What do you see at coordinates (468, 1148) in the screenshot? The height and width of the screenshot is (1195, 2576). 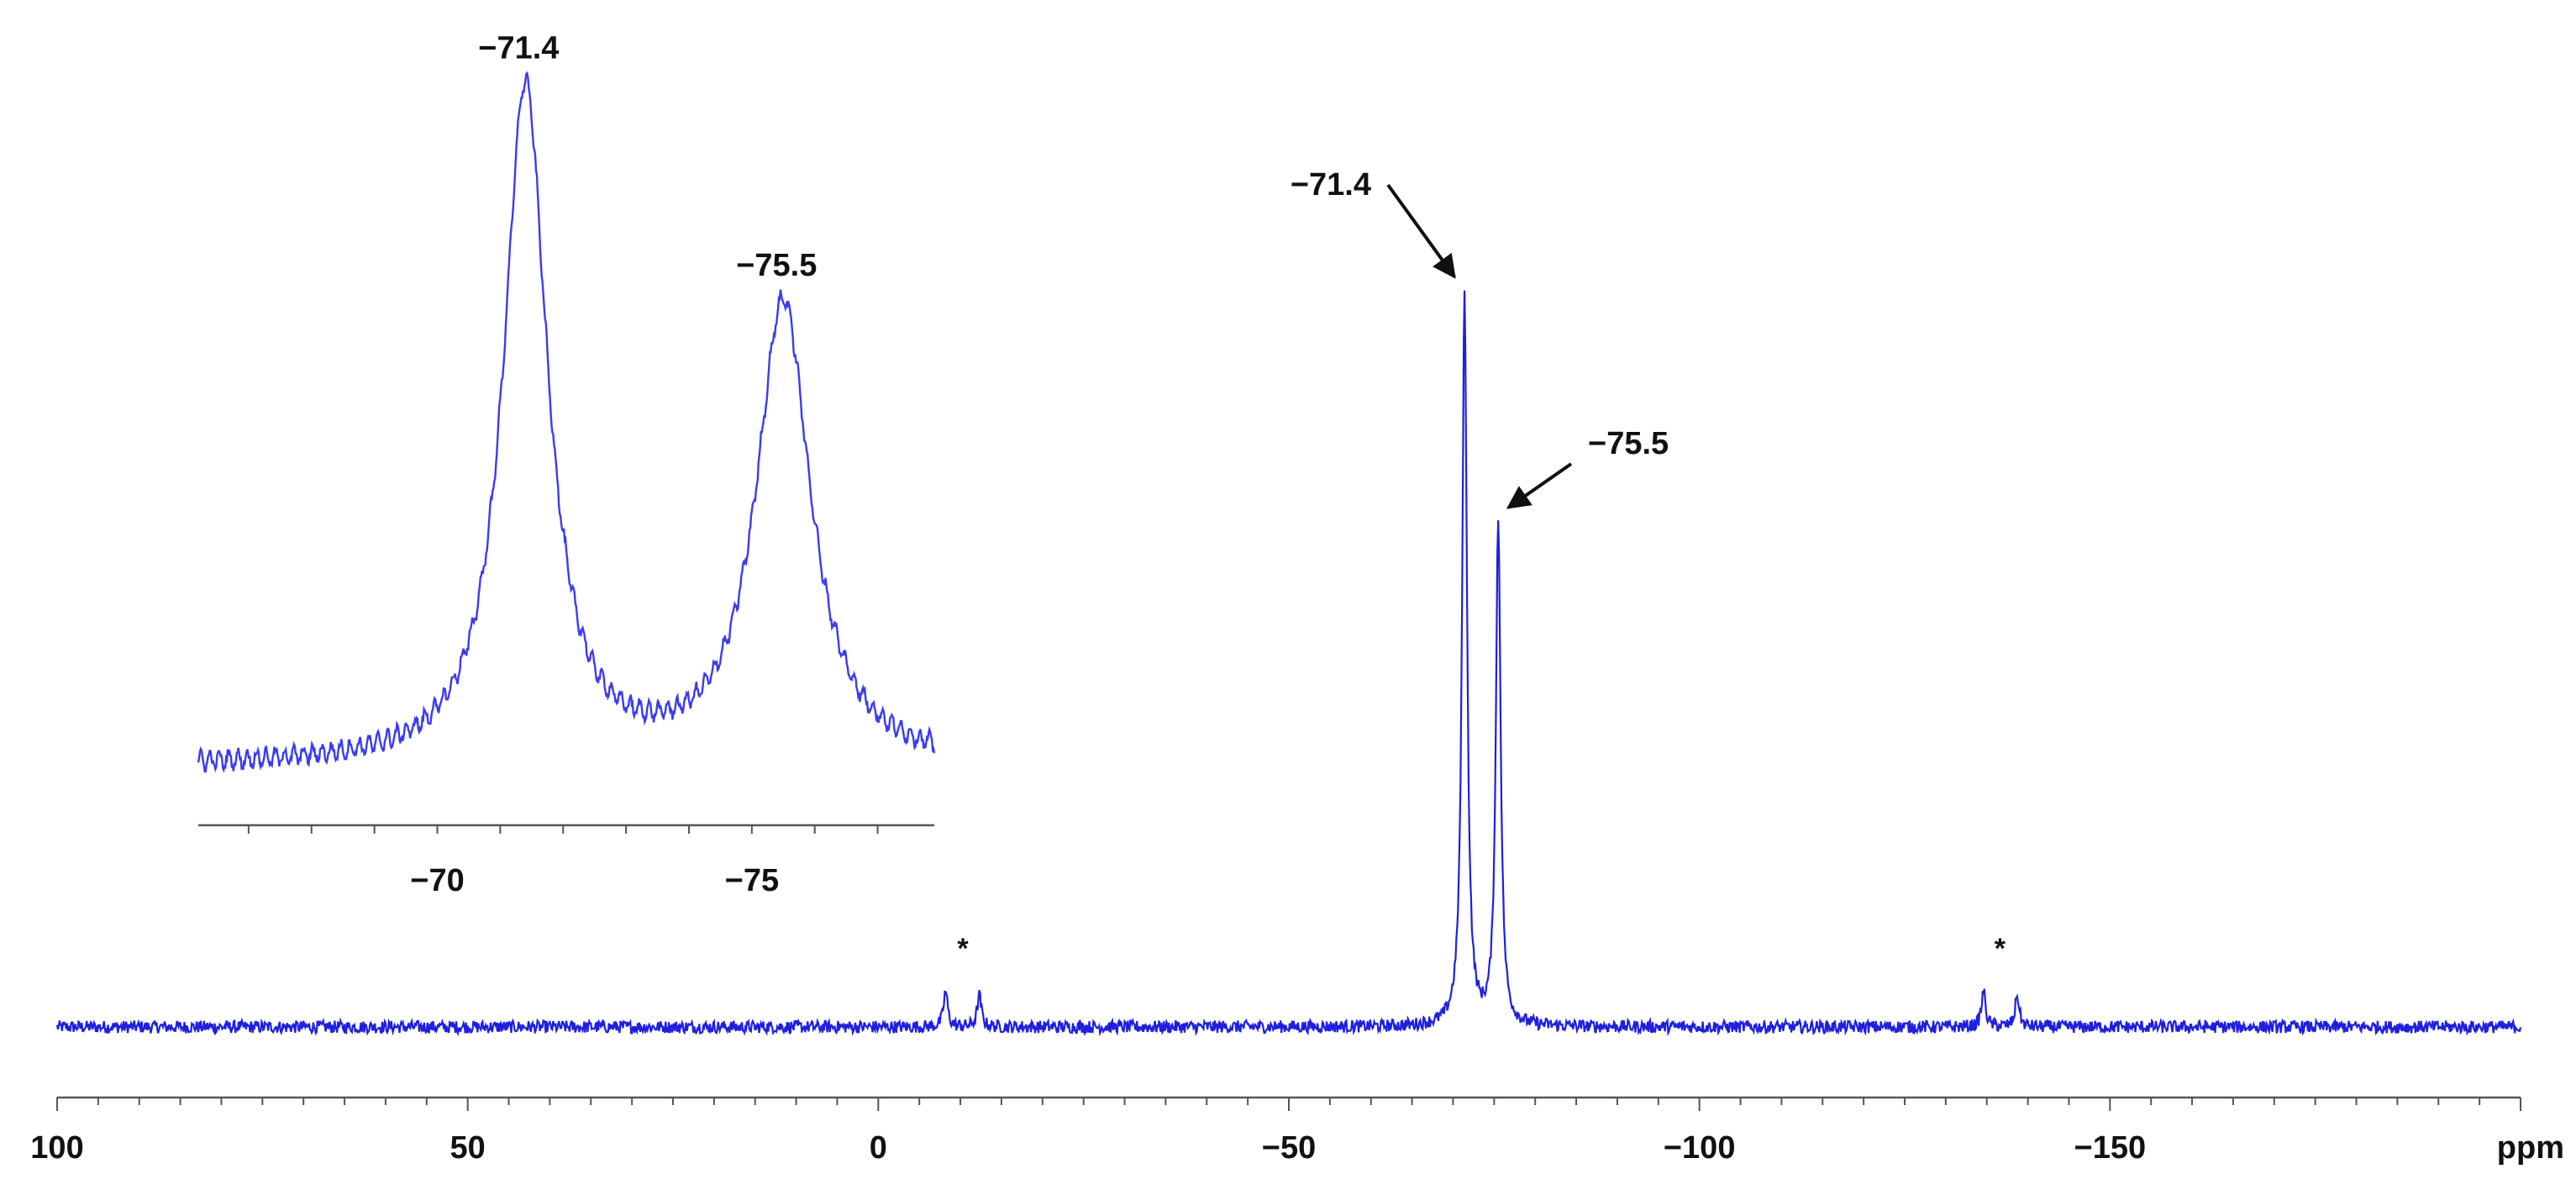 I see `x-tick-label: 50` at bounding box center [468, 1148].